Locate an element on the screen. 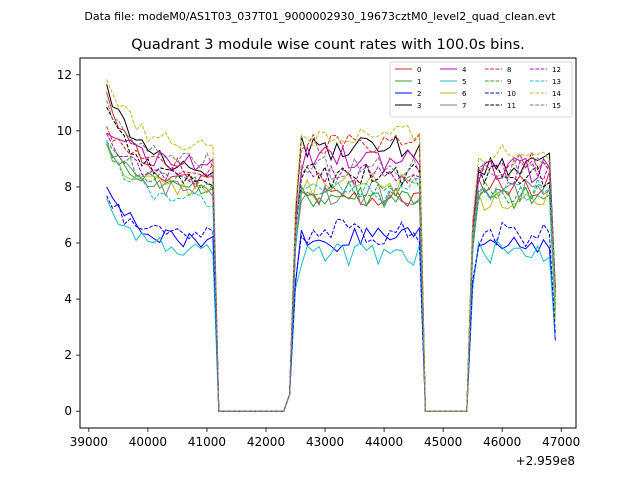 This screenshot has width=640, height=484. legend-label-13: 13 is located at coordinates (556, 82).